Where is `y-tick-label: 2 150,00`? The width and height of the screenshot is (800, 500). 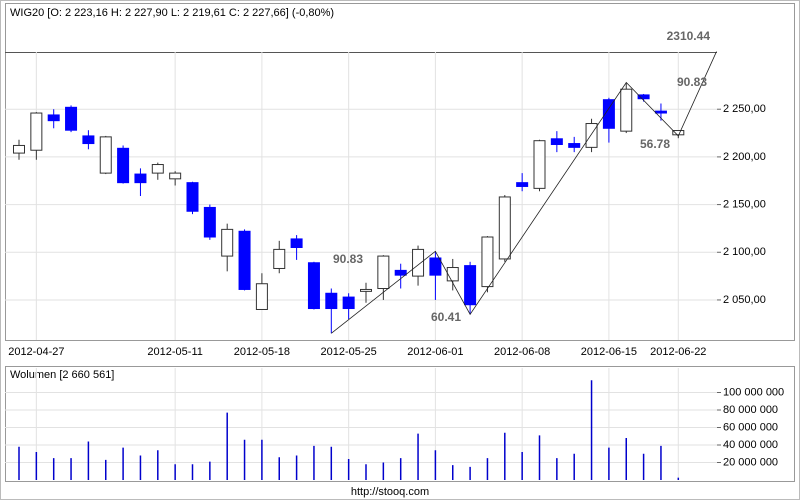 y-tick-label: 2 150,00 is located at coordinates (744, 204).